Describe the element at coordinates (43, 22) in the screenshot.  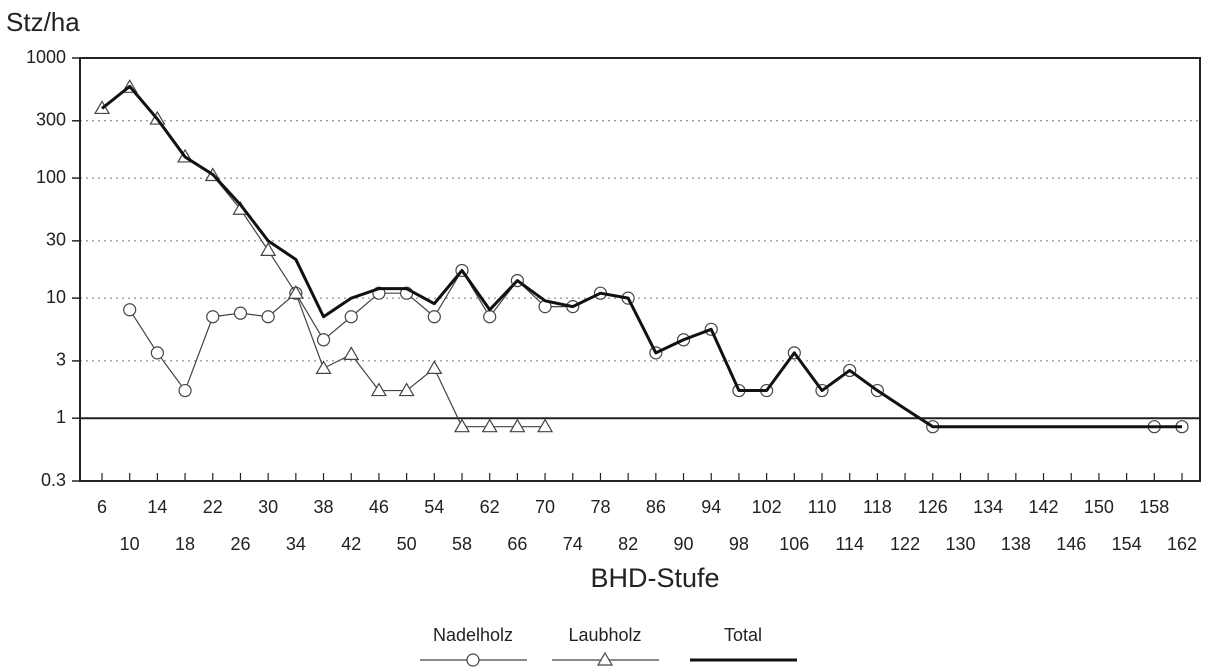
I see `y-axis-label: Stz/ha` at that location.